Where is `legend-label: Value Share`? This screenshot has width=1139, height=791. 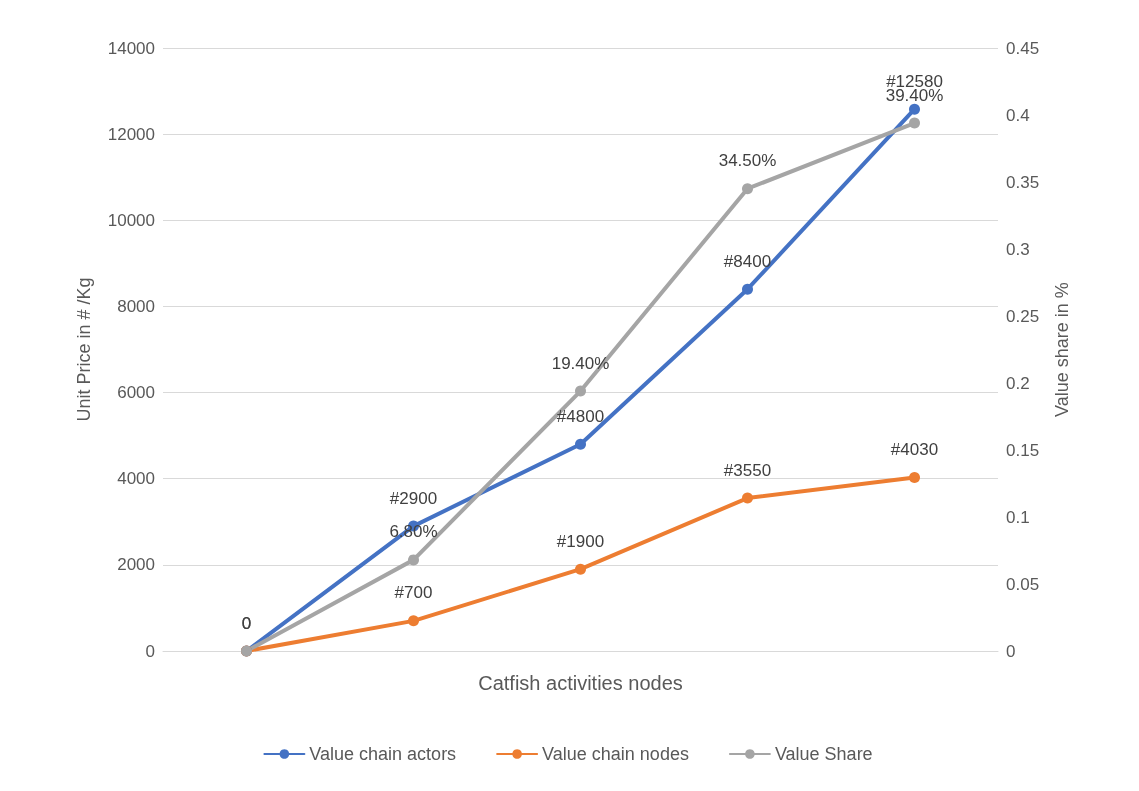 legend-label: Value Share is located at coordinates (823, 754).